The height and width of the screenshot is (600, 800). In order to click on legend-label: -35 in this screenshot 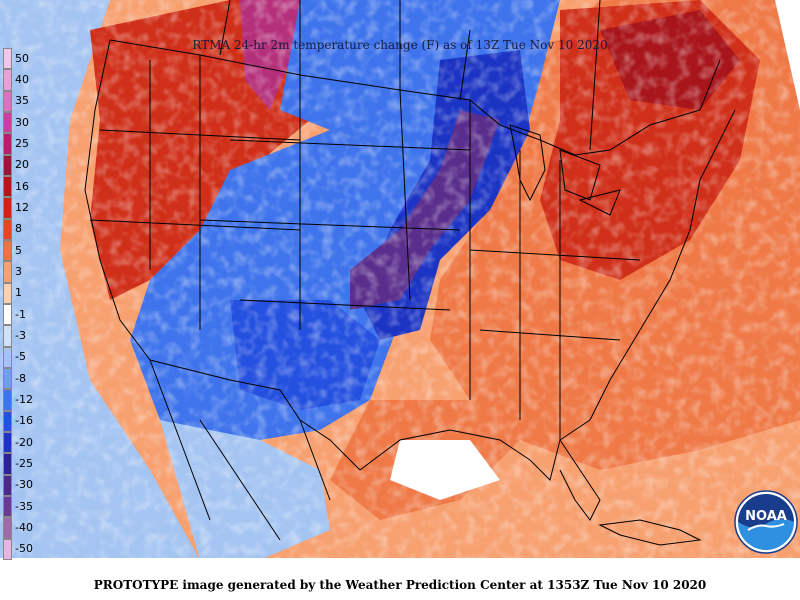, I will do `click(24, 506)`.